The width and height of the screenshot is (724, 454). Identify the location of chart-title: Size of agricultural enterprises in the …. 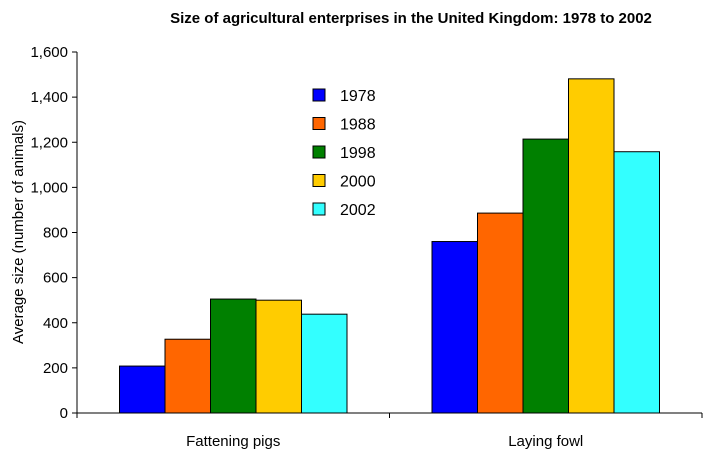
(411, 18).